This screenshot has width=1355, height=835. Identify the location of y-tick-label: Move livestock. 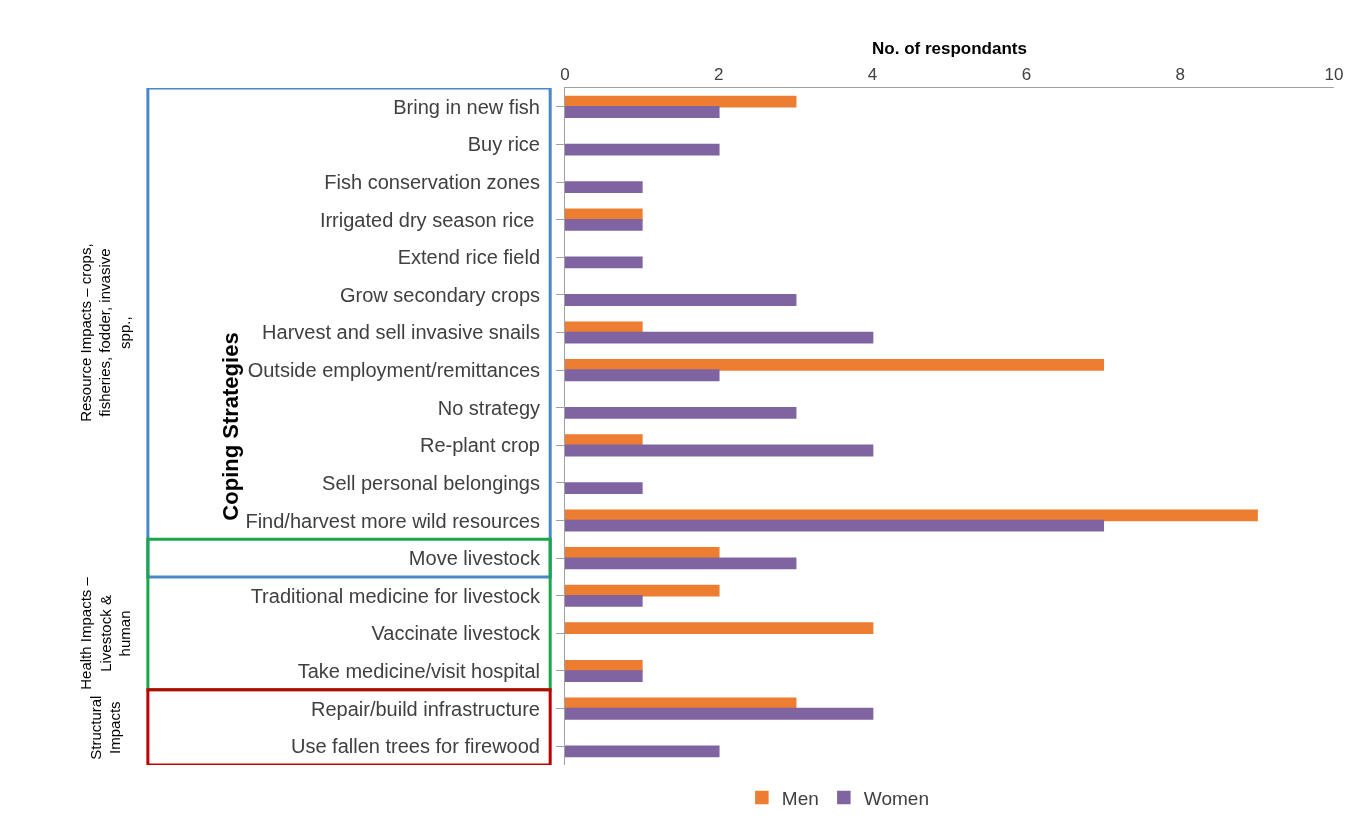
(474, 558).